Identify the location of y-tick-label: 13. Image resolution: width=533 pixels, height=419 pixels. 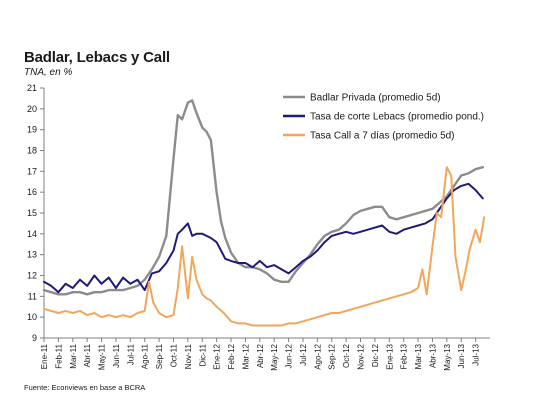
(32, 255).